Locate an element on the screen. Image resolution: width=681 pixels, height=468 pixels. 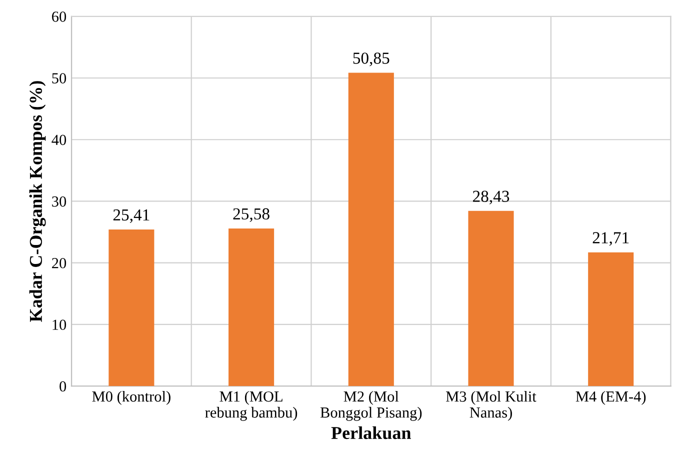
y-tick-label: 20 is located at coordinates (59, 263).